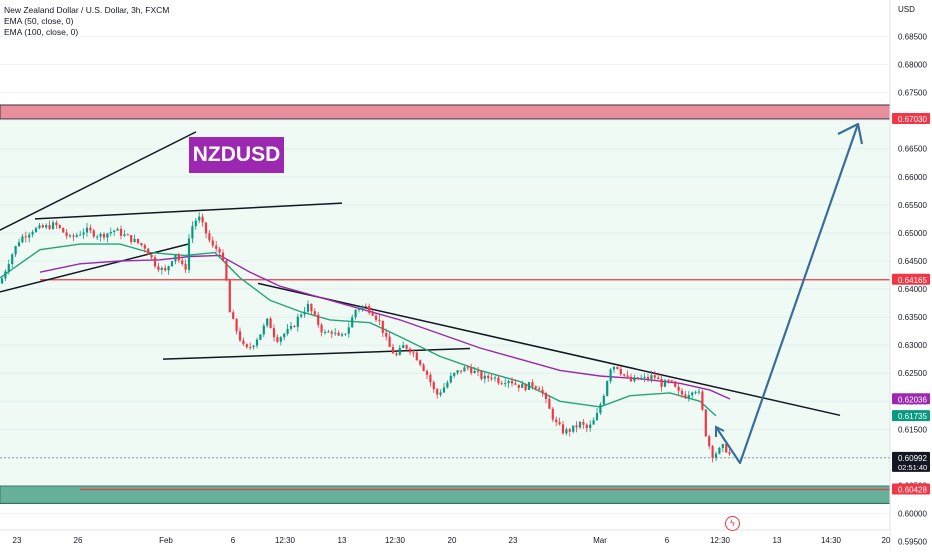  What do you see at coordinates (912, 416) in the screenshot?
I see `price-label-text: 0.61735` at bounding box center [912, 416].